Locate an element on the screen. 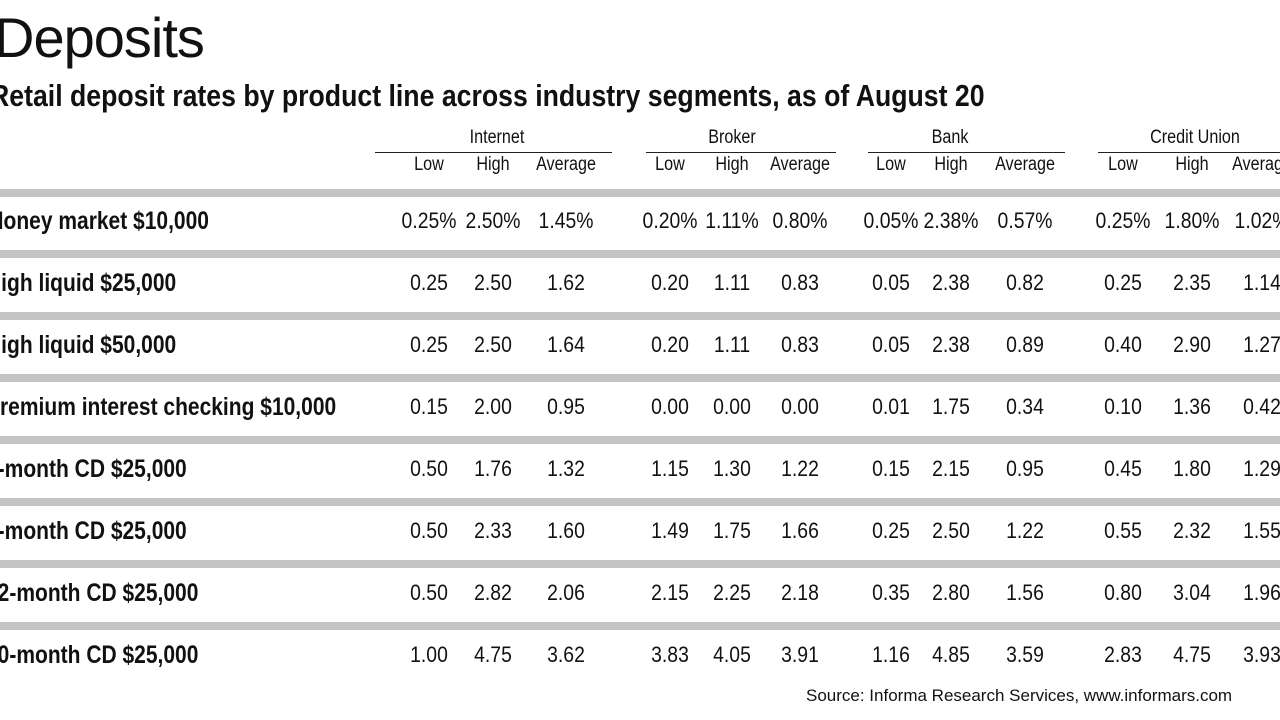 Image resolution: width=1280 pixels, height=720 pixels. table-cell: 1.45% is located at coordinates (566, 220).